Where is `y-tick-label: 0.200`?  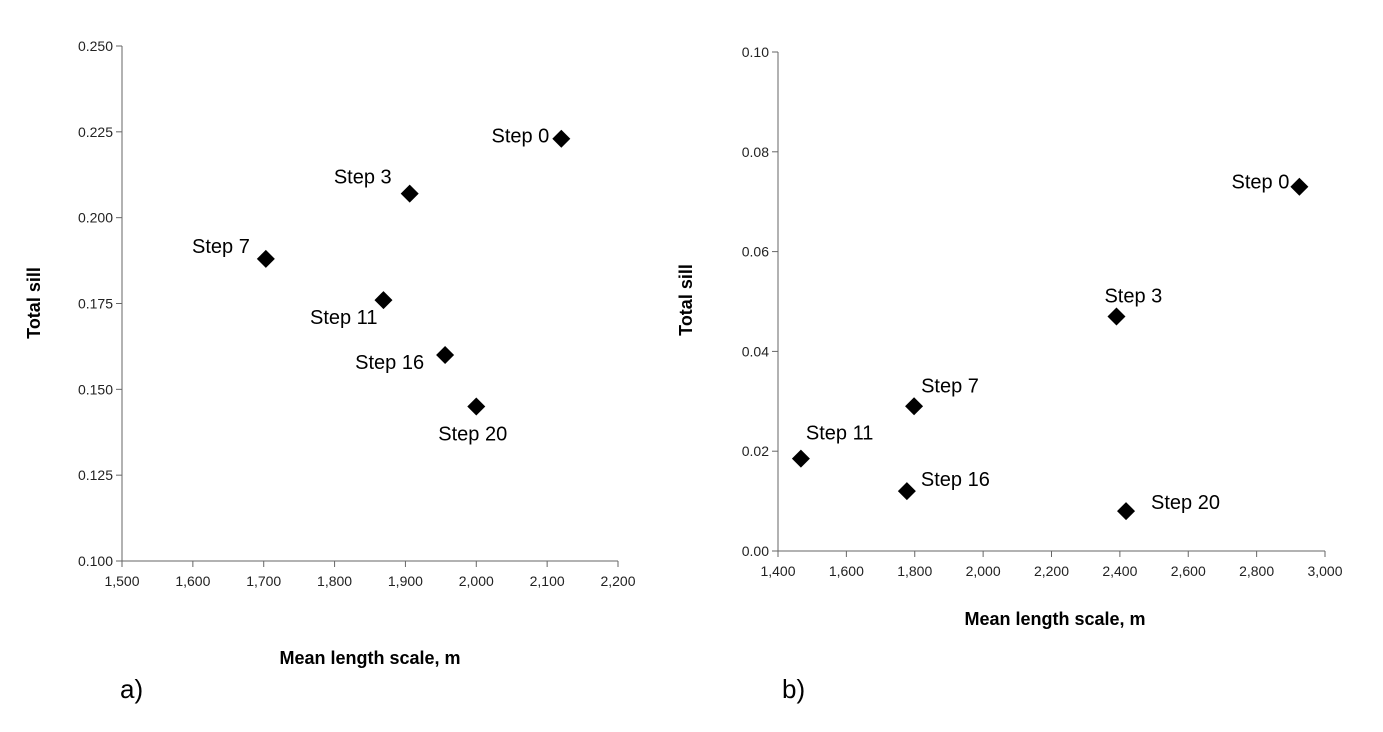
y-tick-label: 0.200 is located at coordinates (95, 218).